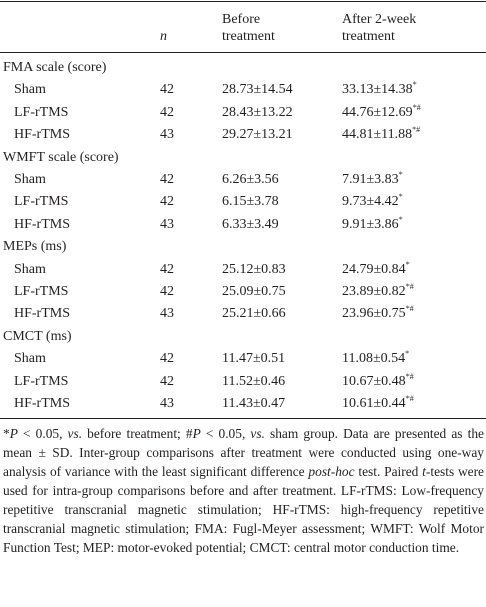  What do you see at coordinates (243, 52) in the screenshot?
I see `header-rule` at bounding box center [243, 52].